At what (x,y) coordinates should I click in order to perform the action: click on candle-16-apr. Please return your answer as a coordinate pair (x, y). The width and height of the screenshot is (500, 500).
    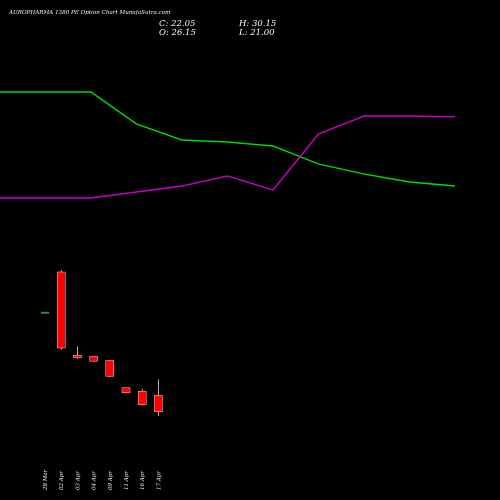
    Looking at the image, I should click on (142, 397).